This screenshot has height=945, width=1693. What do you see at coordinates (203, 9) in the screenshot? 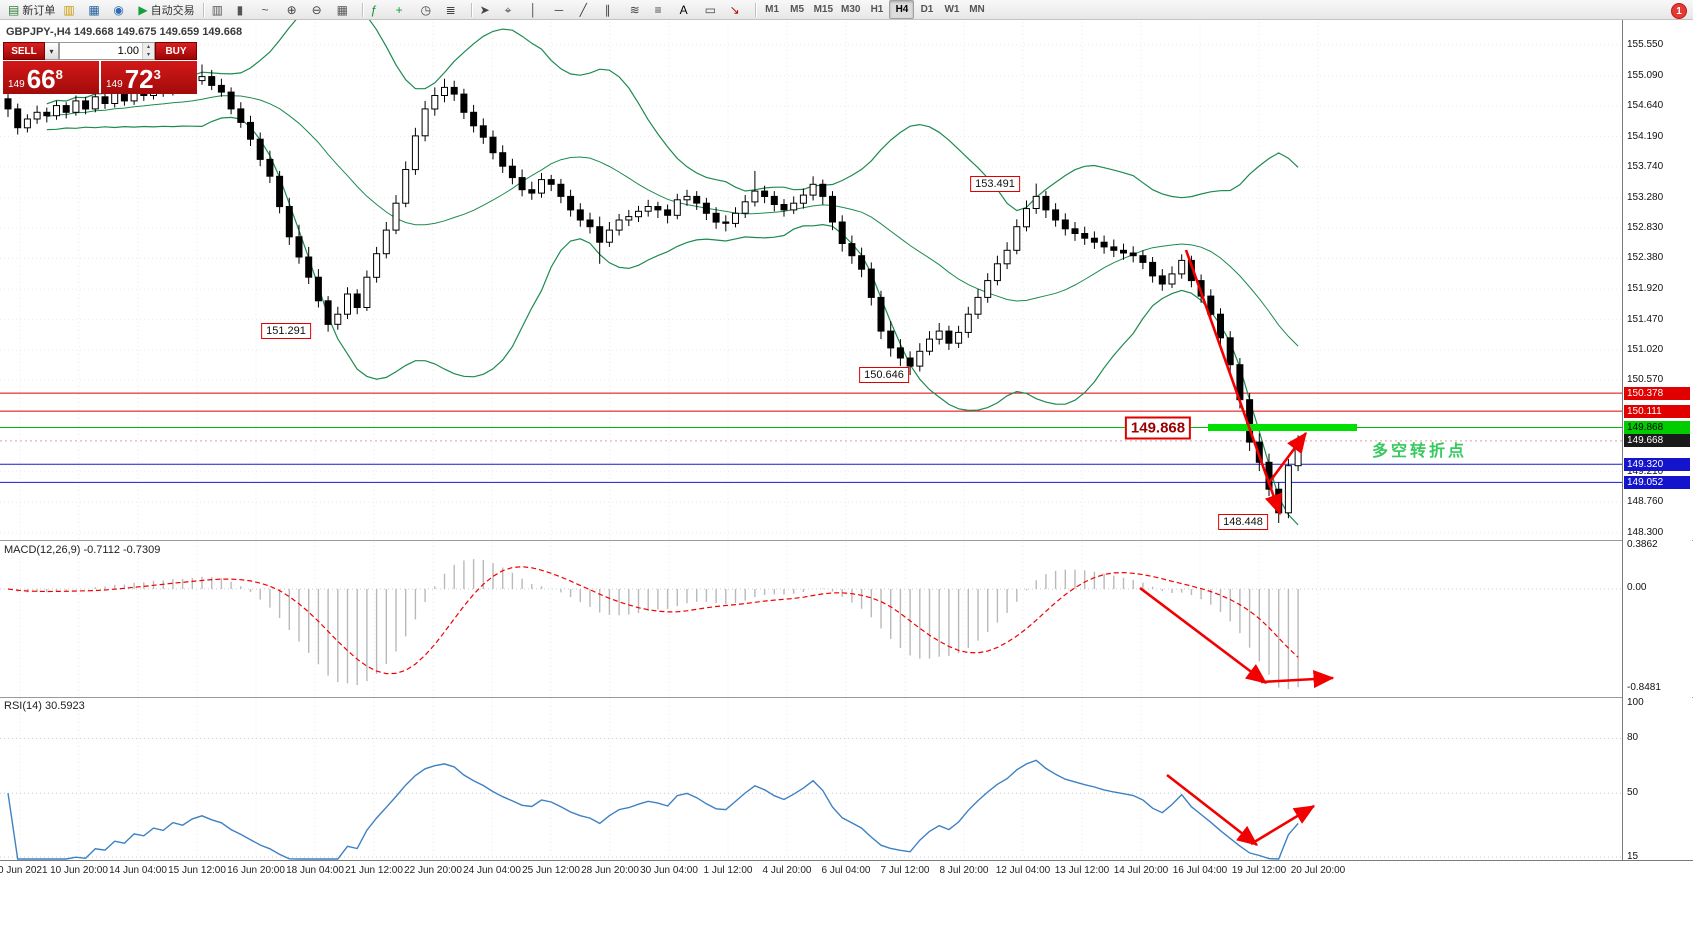
I see `toolbar-separator` at bounding box center [203, 9].